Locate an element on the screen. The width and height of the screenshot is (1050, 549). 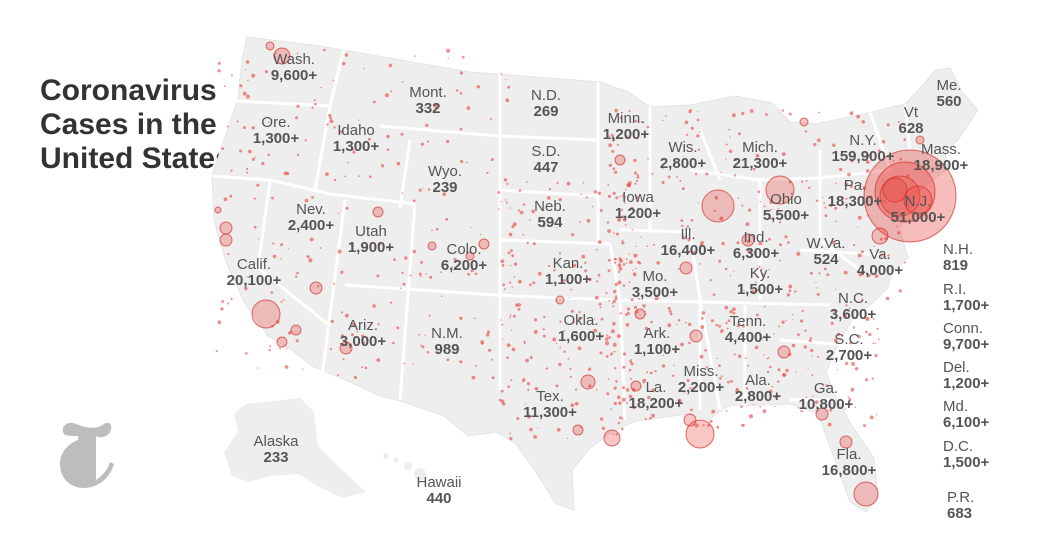
state-label-wyo: Wyo. 239 is located at coordinates (445, 179).